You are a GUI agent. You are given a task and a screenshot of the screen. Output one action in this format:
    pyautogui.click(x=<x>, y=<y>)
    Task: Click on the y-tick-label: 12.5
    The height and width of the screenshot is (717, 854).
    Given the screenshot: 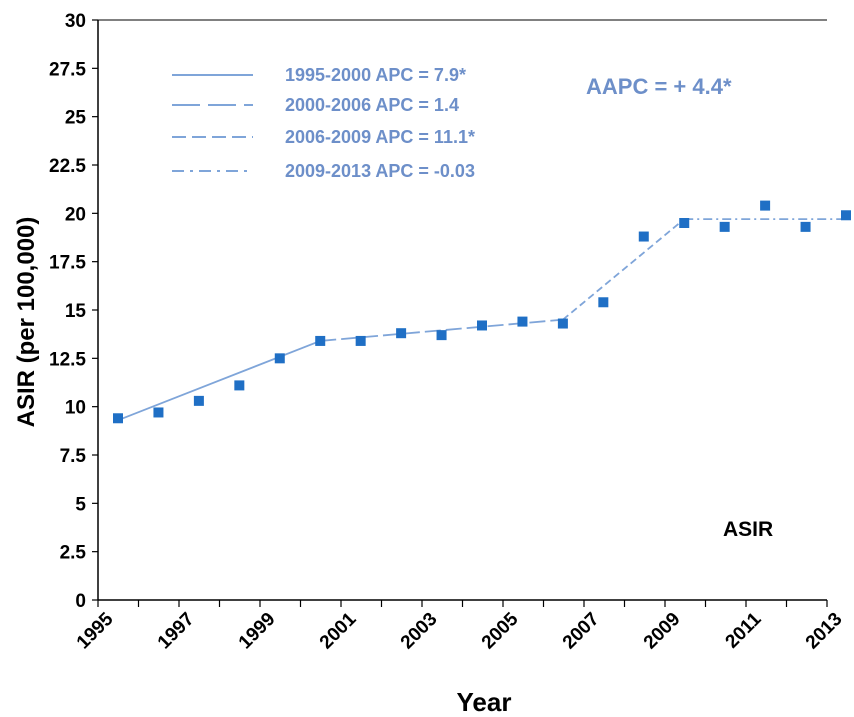 What is the action you would take?
    pyautogui.click(x=67, y=359)
    